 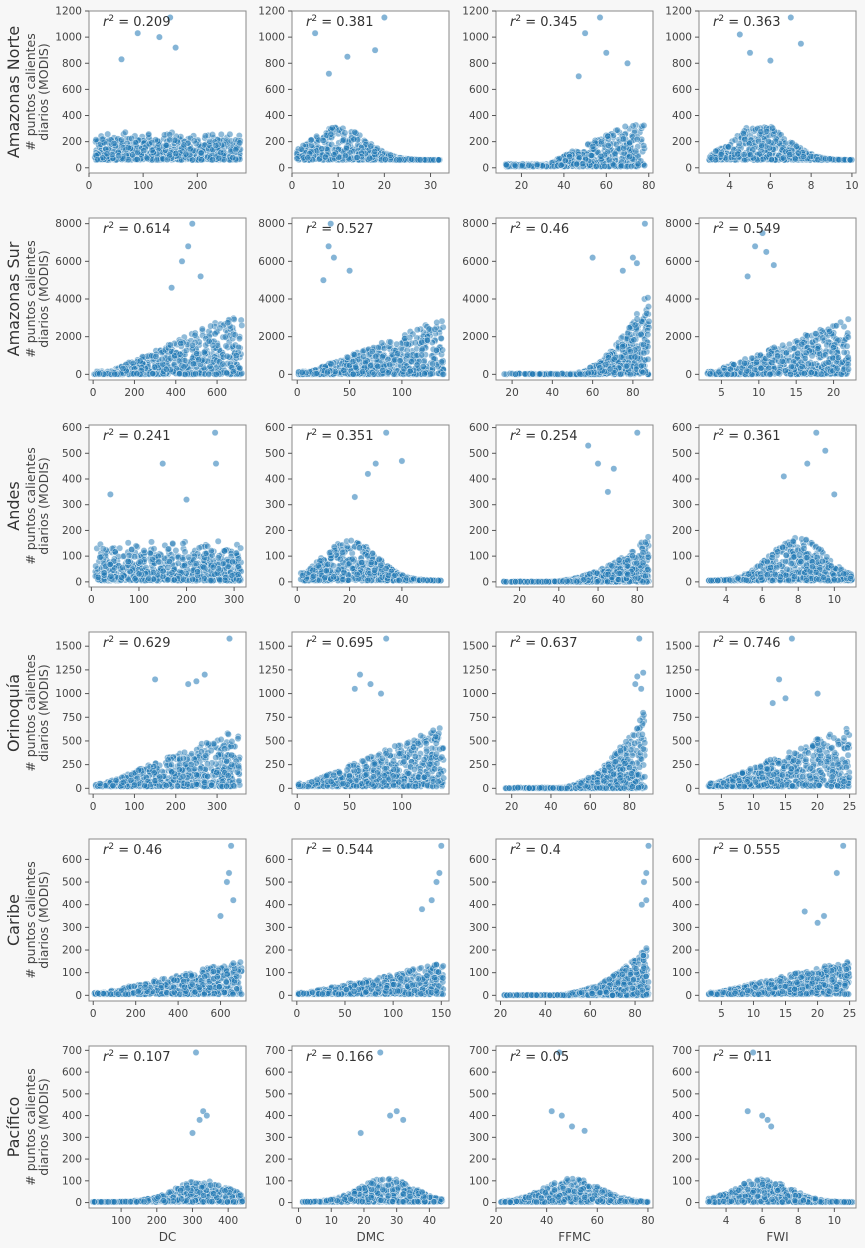 I want to click on x-tick-label: 4, so click(x=729, y=186).